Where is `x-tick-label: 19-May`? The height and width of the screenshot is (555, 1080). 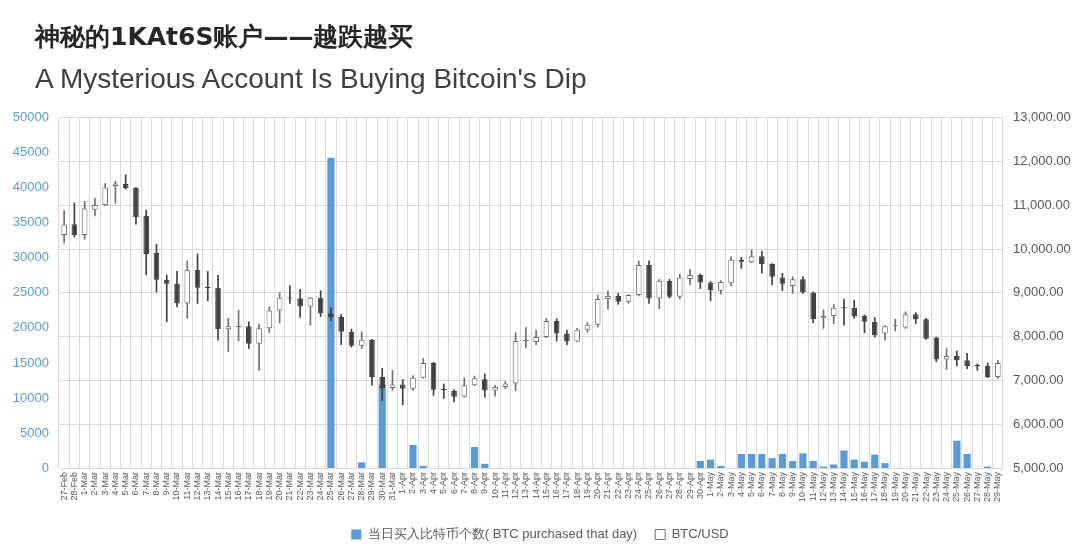 x-tick-label: 19-May is located at coordinates (894, 487).